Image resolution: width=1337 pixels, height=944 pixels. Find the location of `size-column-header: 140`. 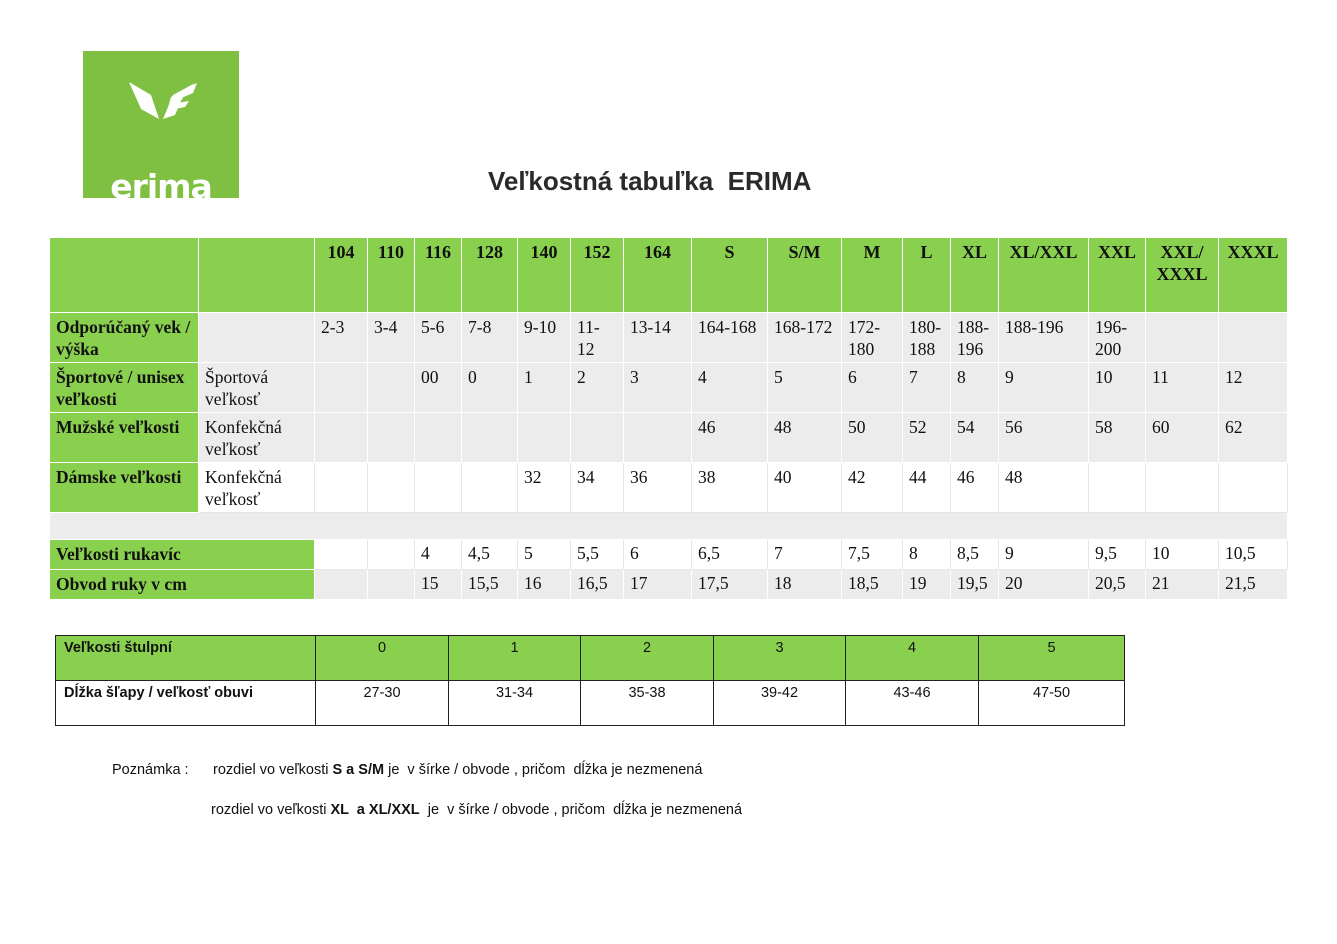

size-column-header: 140 is located at coordinates (544, 275).